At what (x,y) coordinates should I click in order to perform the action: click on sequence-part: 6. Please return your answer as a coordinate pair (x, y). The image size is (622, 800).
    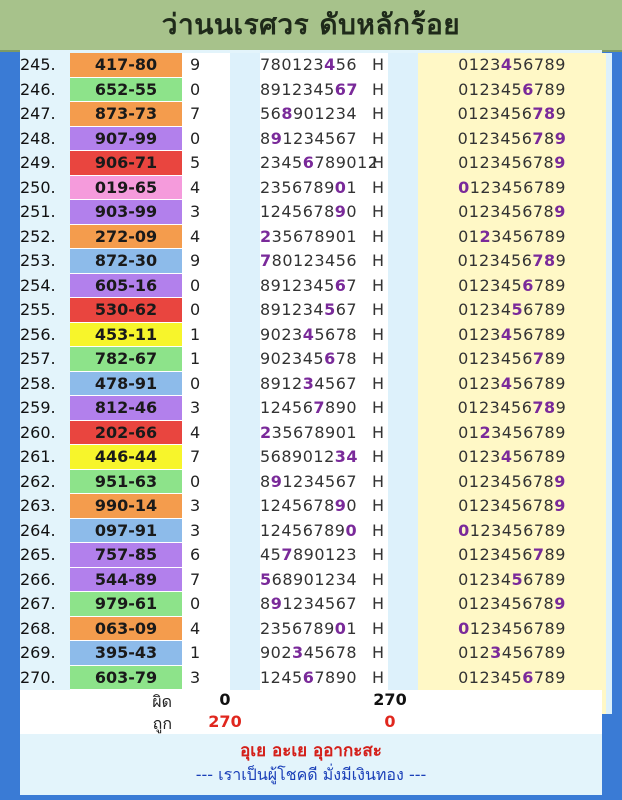
    Looking at the image, I should click on (308, 677).